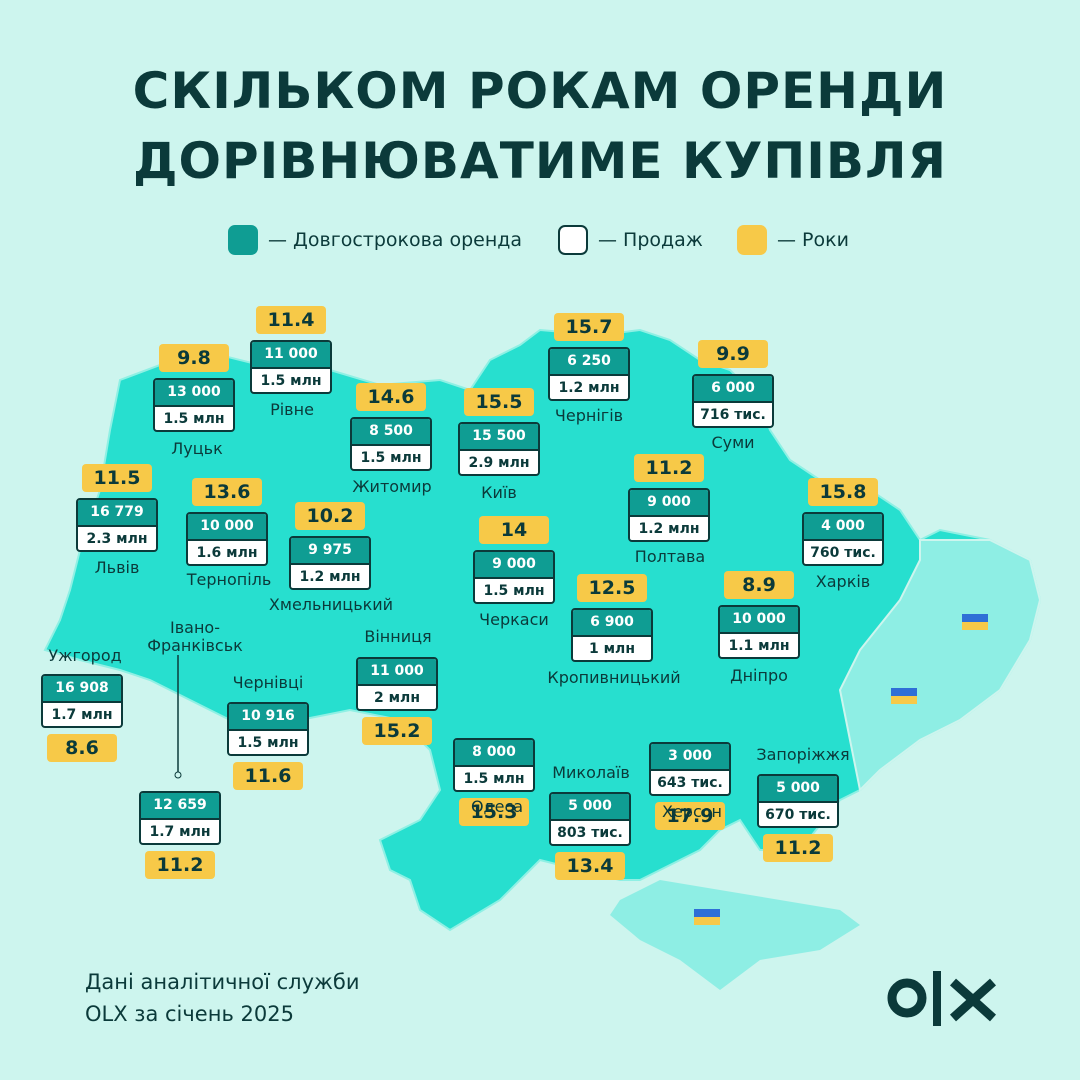 This screenshot has width=1080, height=1080. What do you see at coordinates (117, 513) in the screenshot?
I see `rent-price: 16 779` at bounding box center [117, 513].